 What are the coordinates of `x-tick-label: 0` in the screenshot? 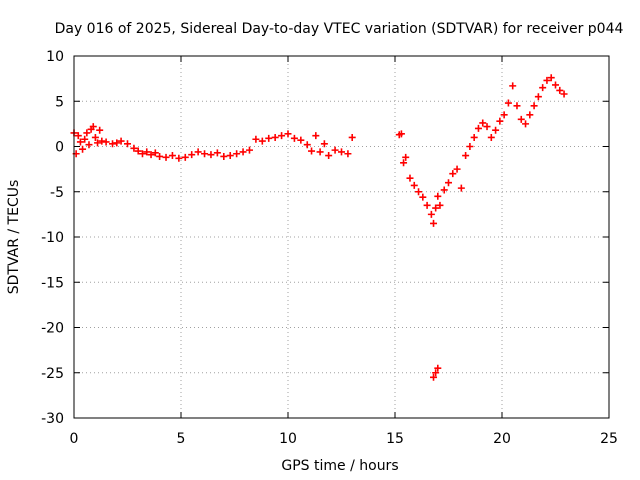 It's located at (74, 439).